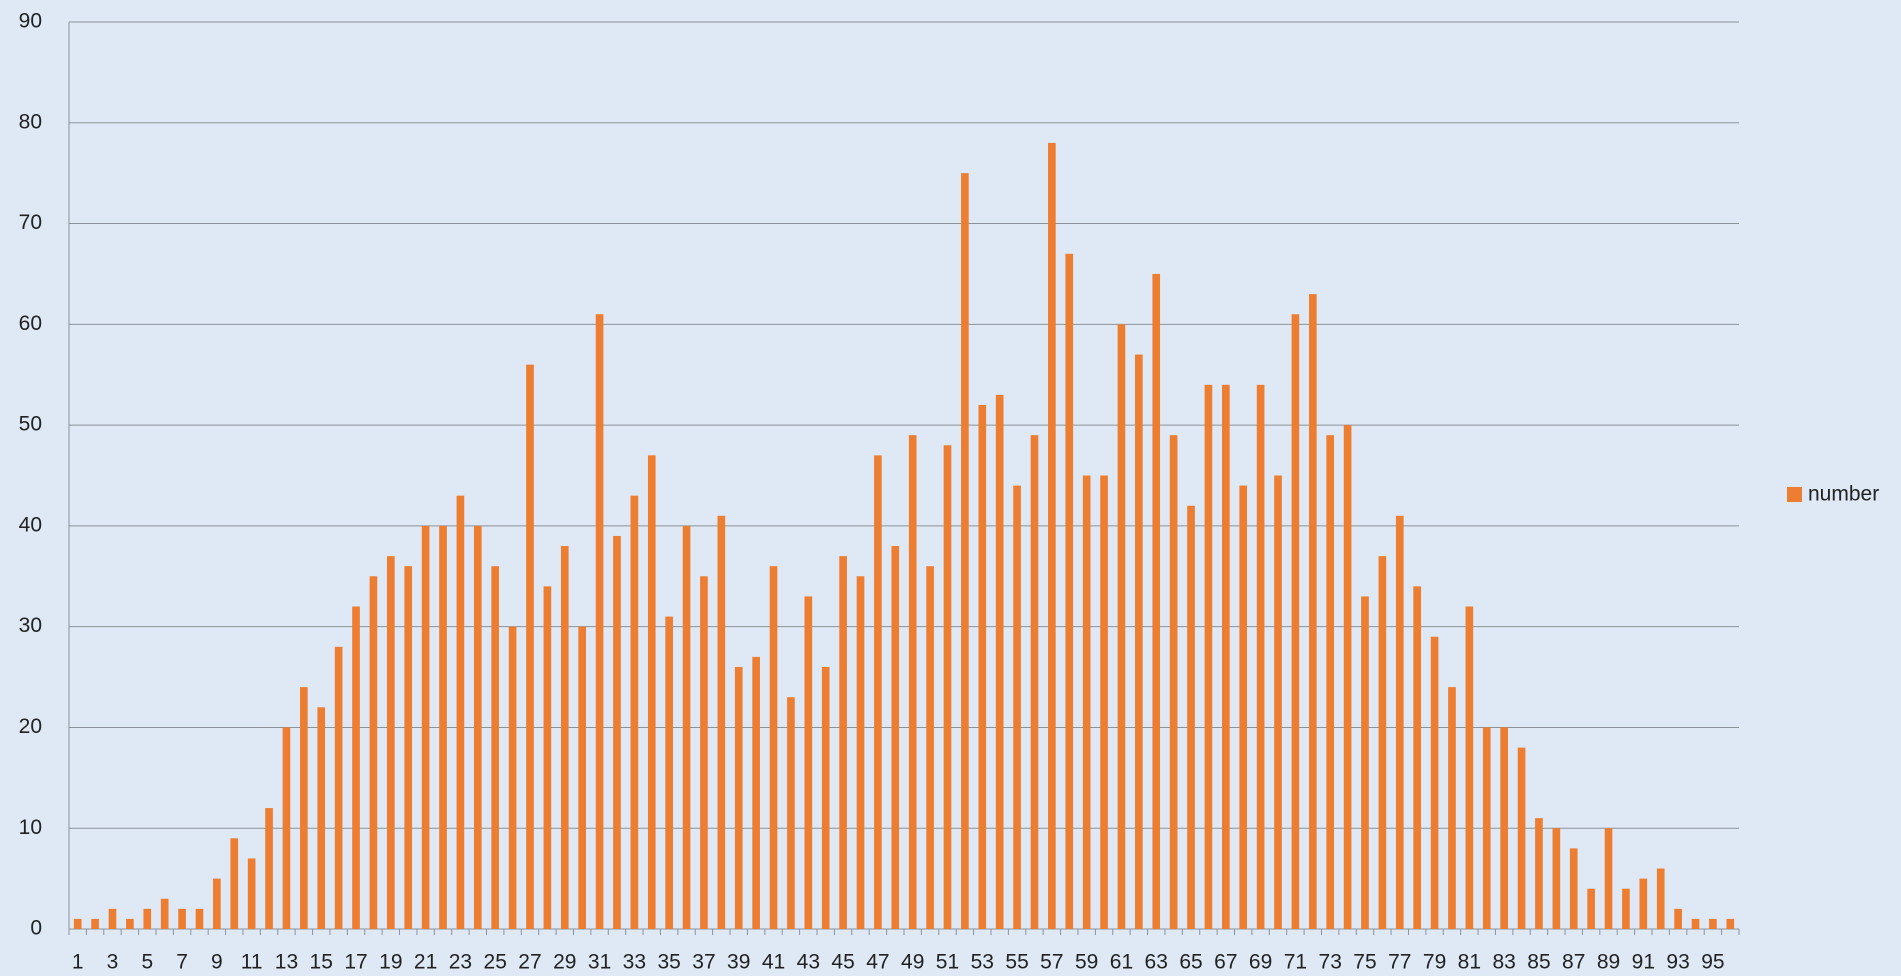 This screenshot has width=1901, height=976. Describe the element at coordinates (634, 962) in the screenshot. I see `x-tick-label: 33` at that location.